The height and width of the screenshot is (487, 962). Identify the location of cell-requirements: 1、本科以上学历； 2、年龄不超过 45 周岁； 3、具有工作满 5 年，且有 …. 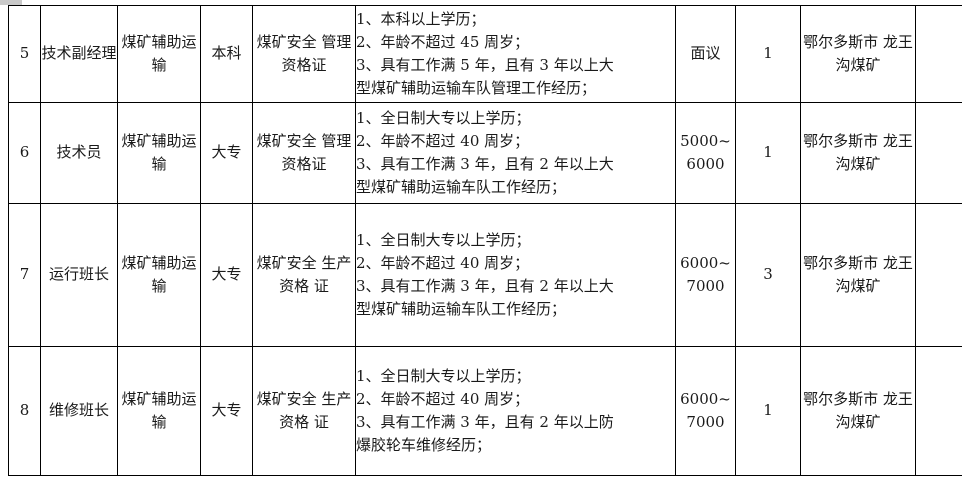
(515, 54).